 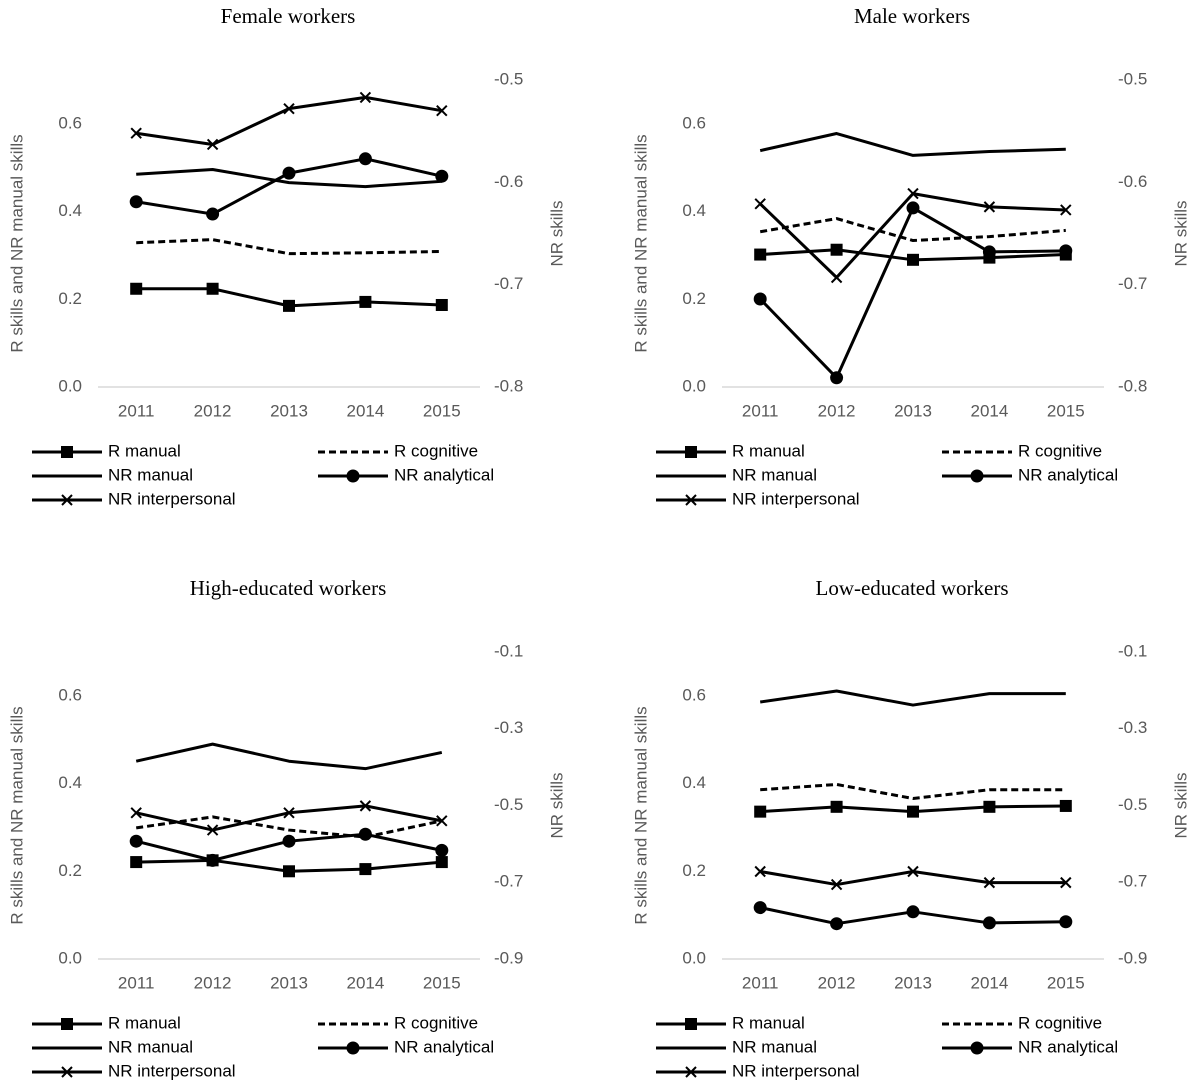 I want to click on legend-label: R manual, so click(x=144, y=1022).